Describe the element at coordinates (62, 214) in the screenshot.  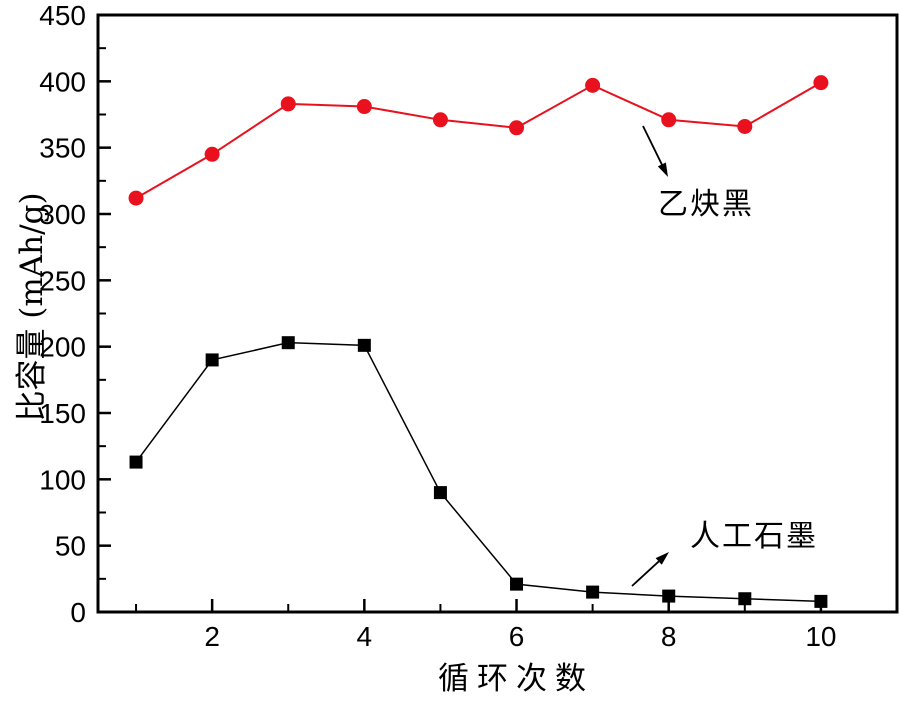
I see `y-tick-label: 300` at that location.